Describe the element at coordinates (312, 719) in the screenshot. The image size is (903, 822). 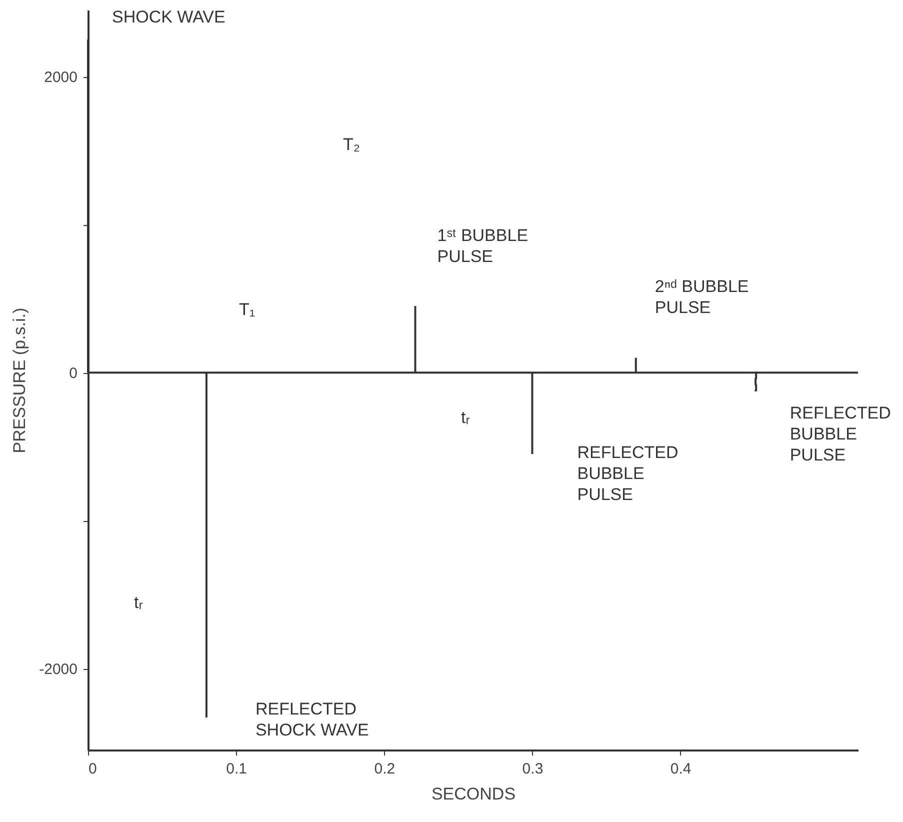
I see `annotation: REFLECTED SHOCK WAVE` at that location.